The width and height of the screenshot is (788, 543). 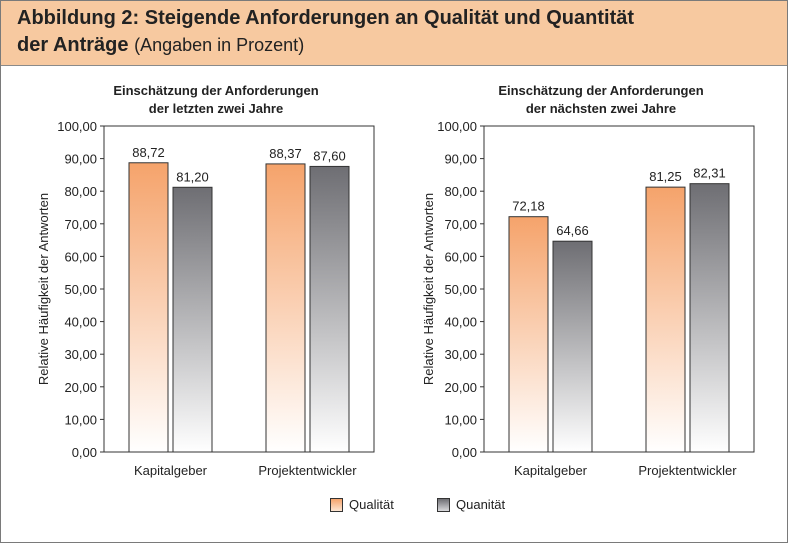 I want to click on legend-label-qualitaet: Qualität, so click(x=371, y=504).